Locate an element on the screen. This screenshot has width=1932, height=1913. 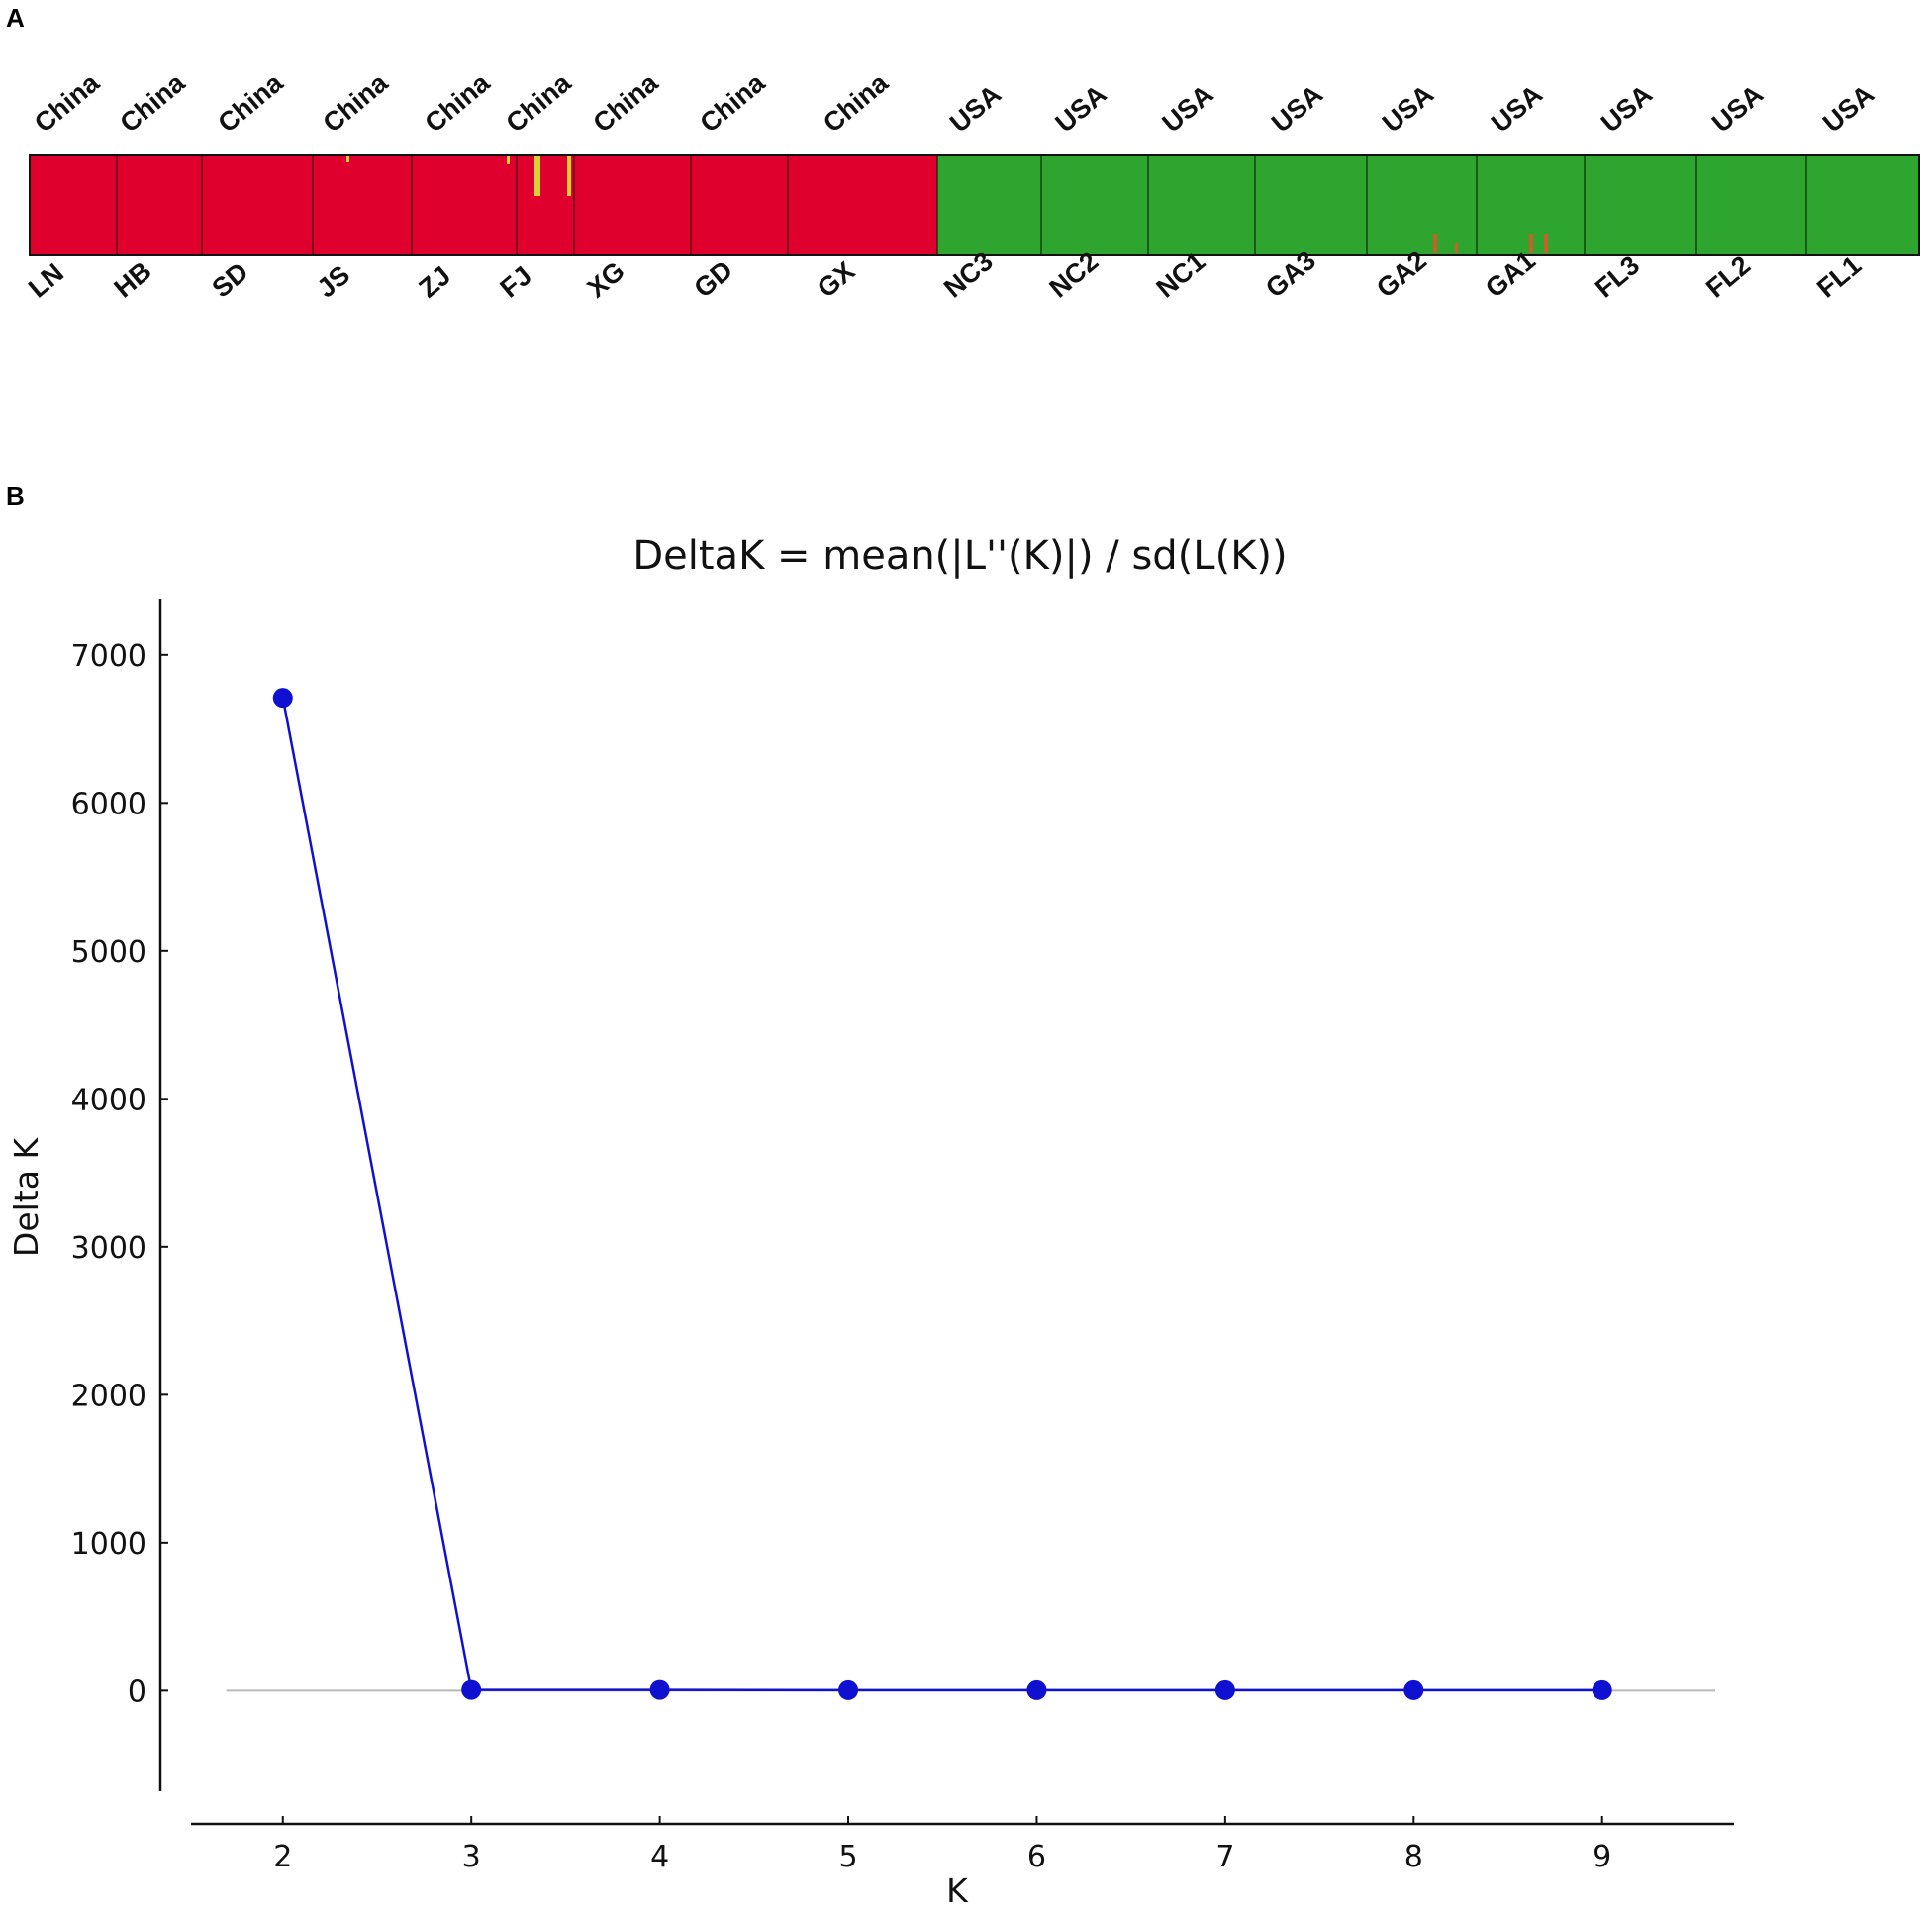
data-point-k8 is located at coordinates (1413, 1690).